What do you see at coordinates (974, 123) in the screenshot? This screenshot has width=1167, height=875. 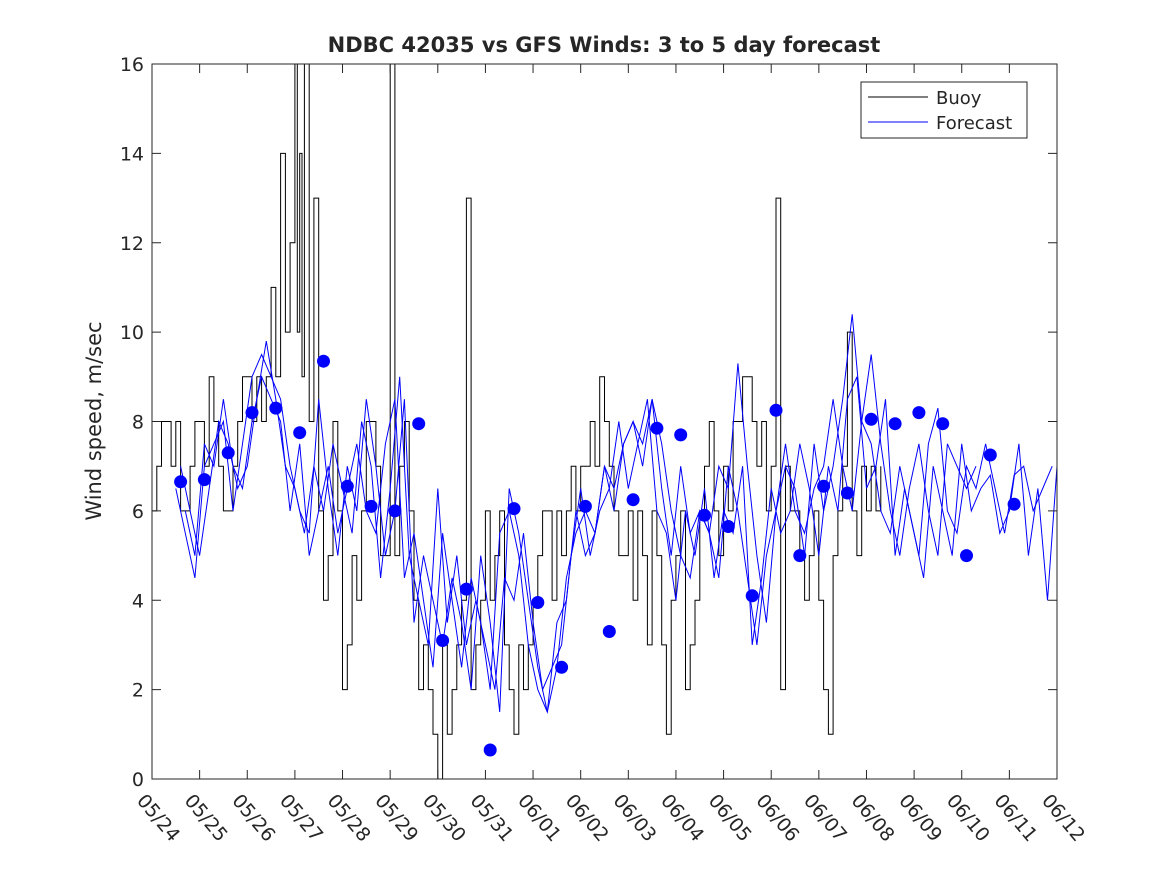 I see `legend-label-forecast: Forecast` at bounding box center [974, 123].